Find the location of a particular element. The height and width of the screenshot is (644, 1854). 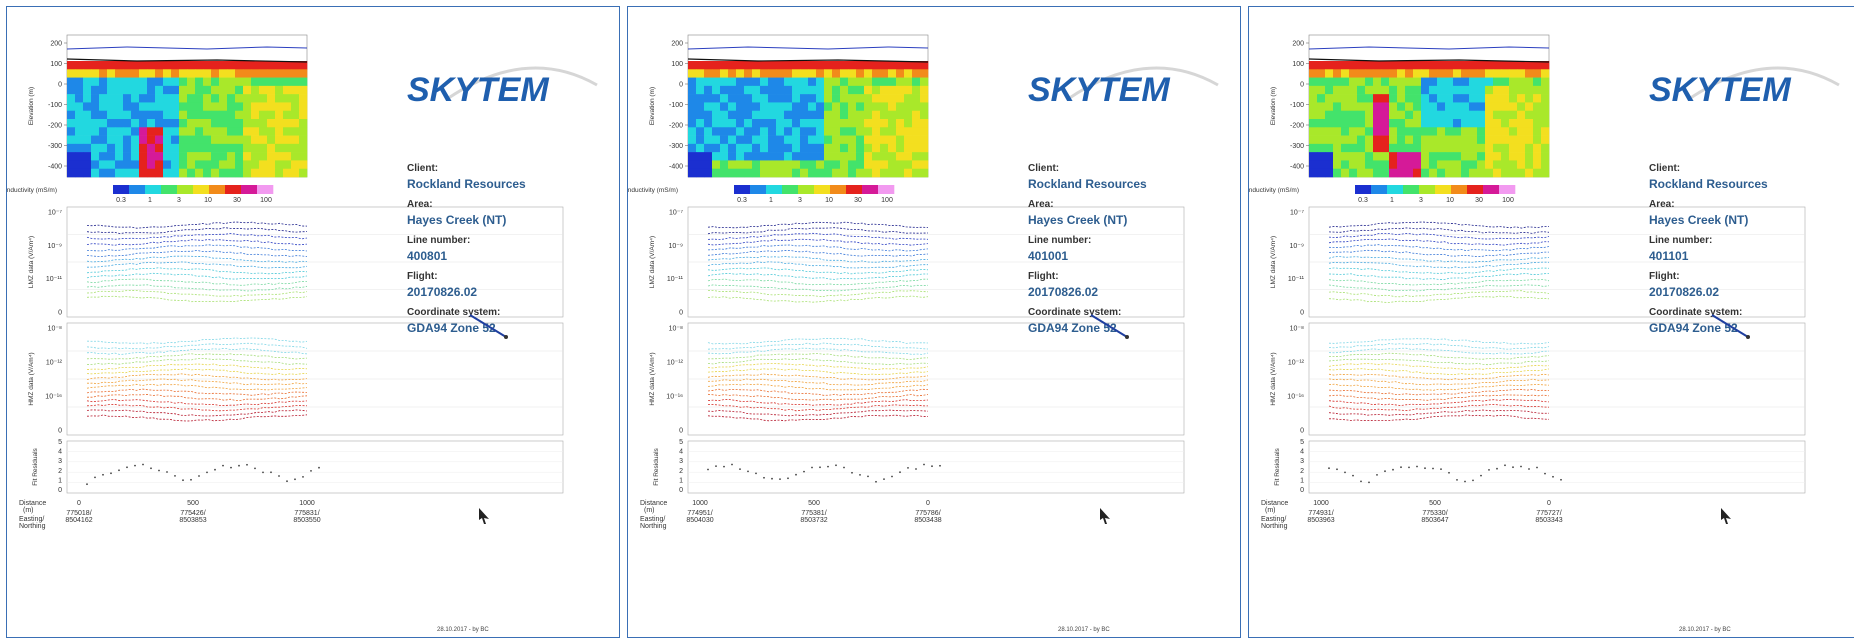

residual-ytick-label: 4 is located at coordinates (1302, 452).